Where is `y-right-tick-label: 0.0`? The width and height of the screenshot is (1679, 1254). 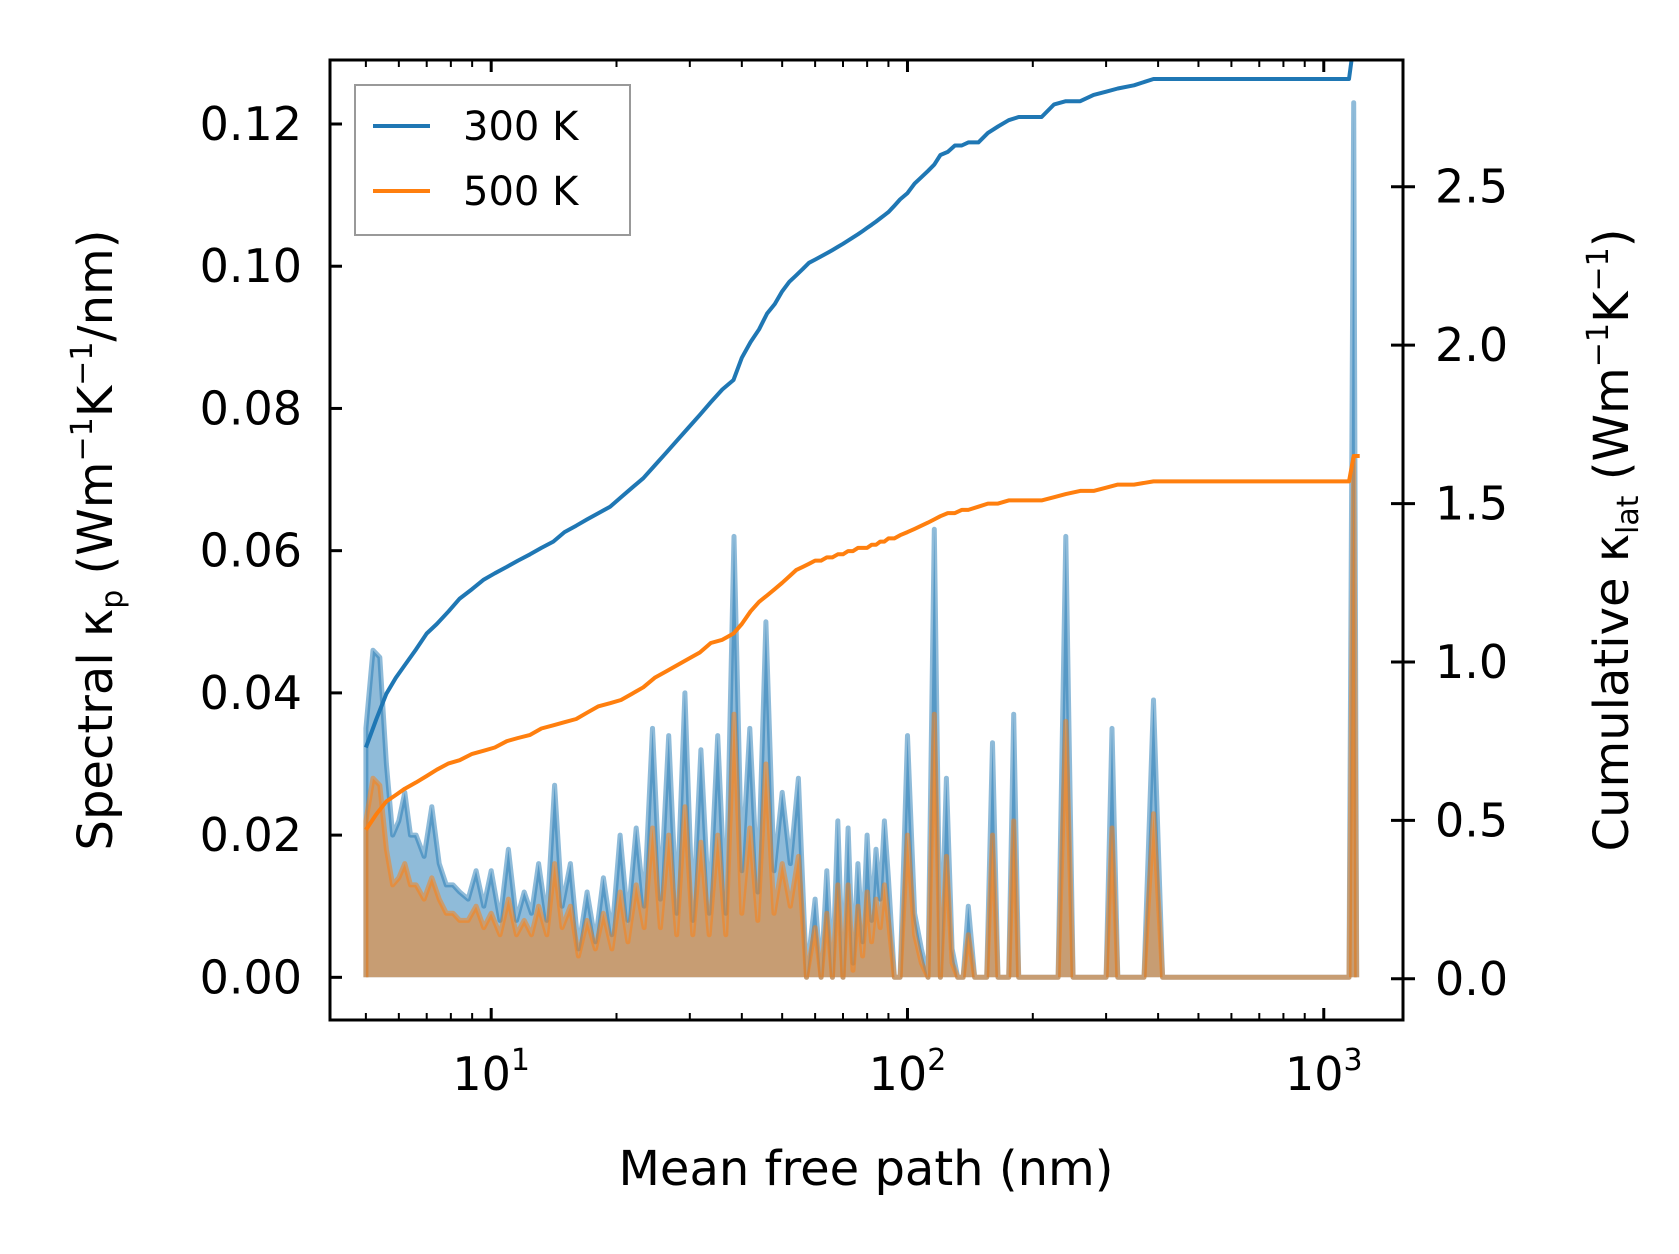 y-right-tick-label: 0.0 is located at coordinates (1471, 979).